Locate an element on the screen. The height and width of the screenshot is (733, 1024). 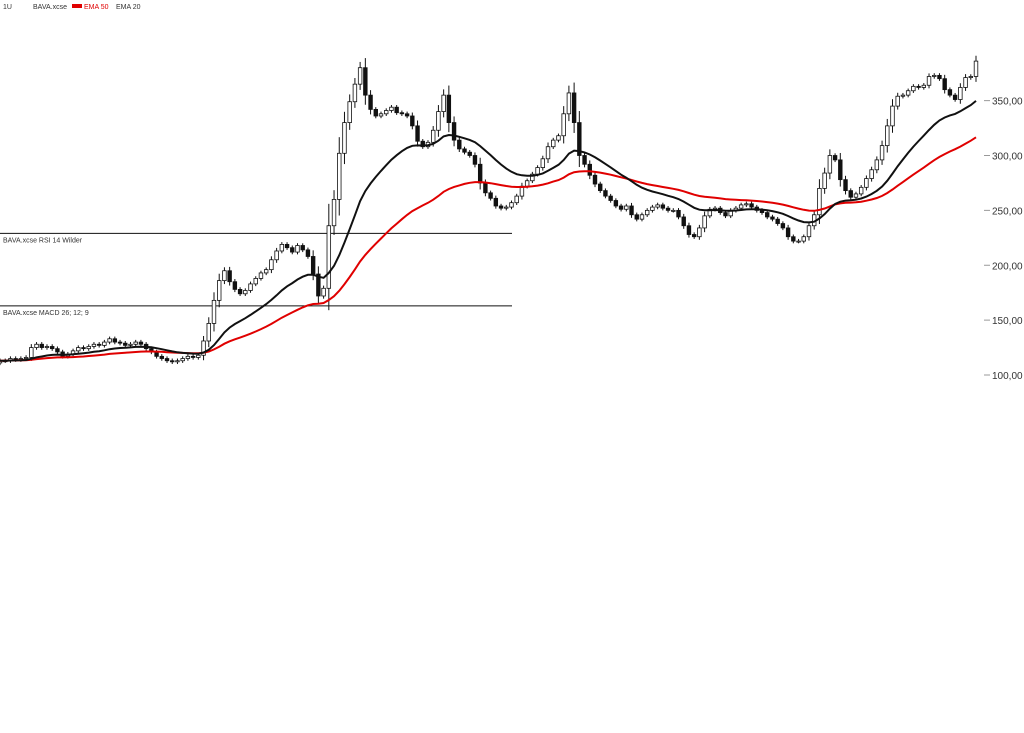
price-tick-label: 100,00 is located at coordinates (1007, 376).